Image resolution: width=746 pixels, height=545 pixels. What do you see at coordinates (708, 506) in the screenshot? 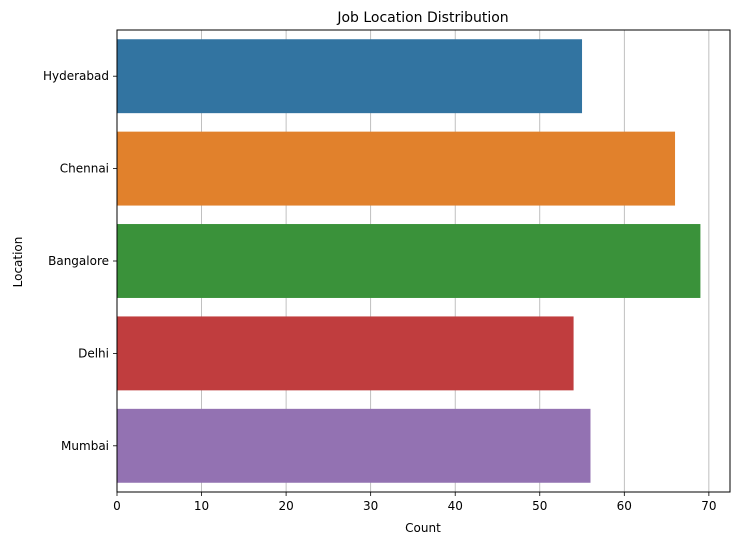
I see `x-tick-label: 70` at bounding box center [708, 506].